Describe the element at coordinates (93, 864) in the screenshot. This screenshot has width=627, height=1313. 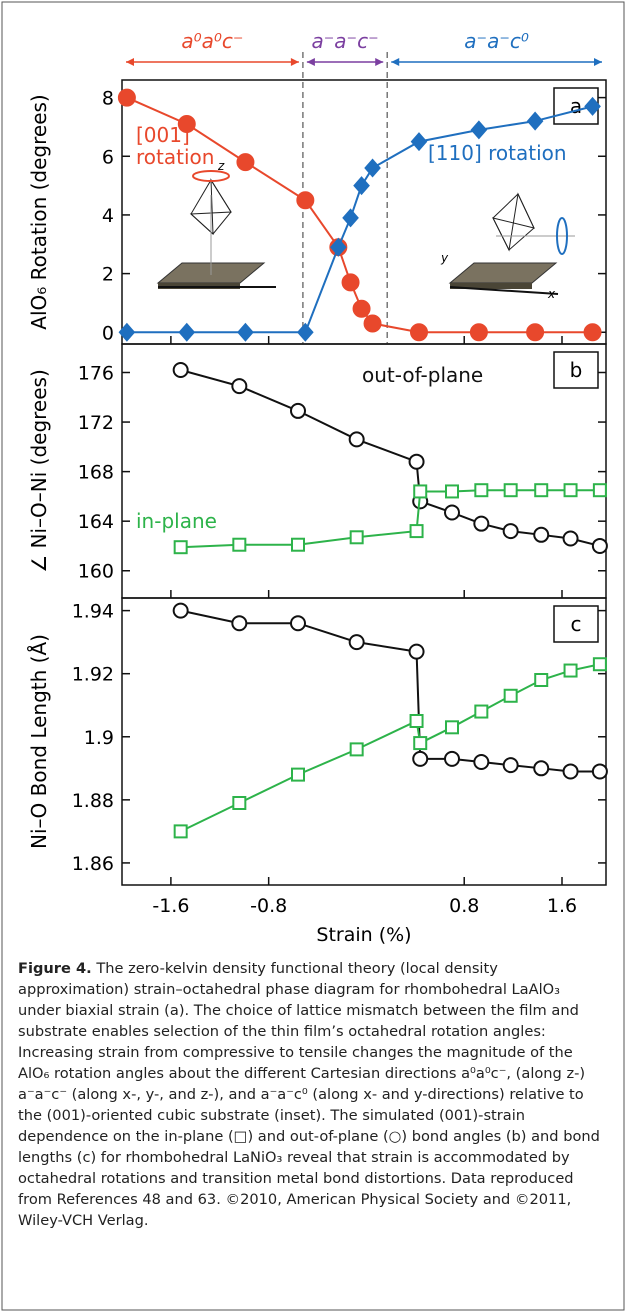
I see `y-tick-label: 1.86` at that location.